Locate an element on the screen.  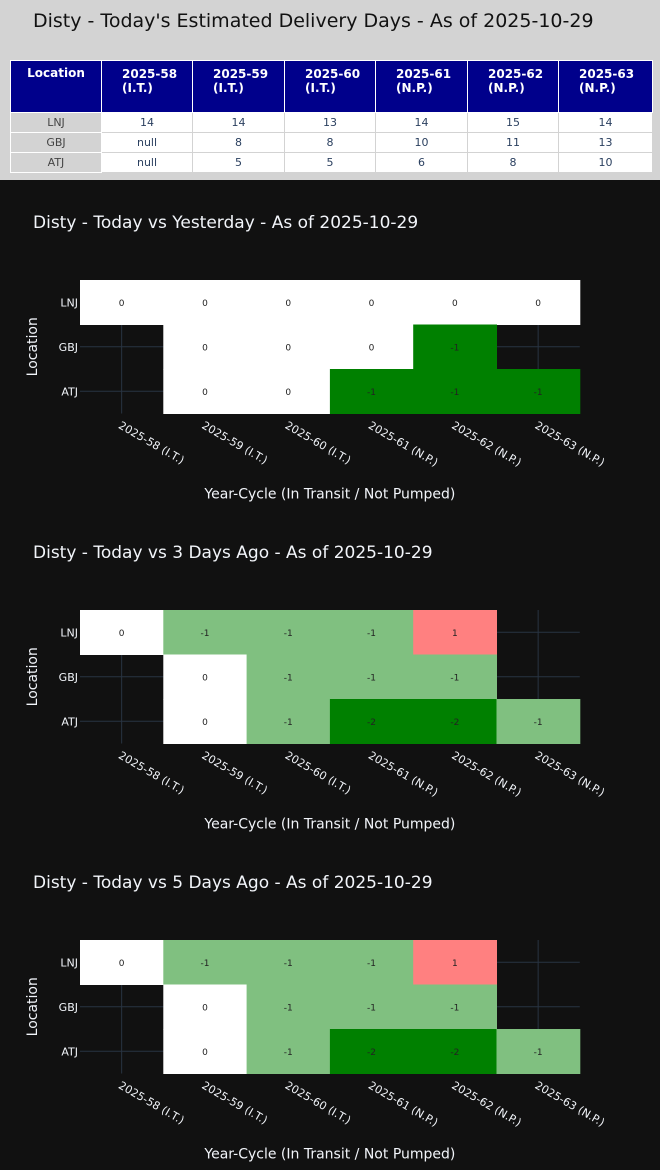
x-tick-label: 2025-60 (I.T.) is located at coordinates (318, 443).